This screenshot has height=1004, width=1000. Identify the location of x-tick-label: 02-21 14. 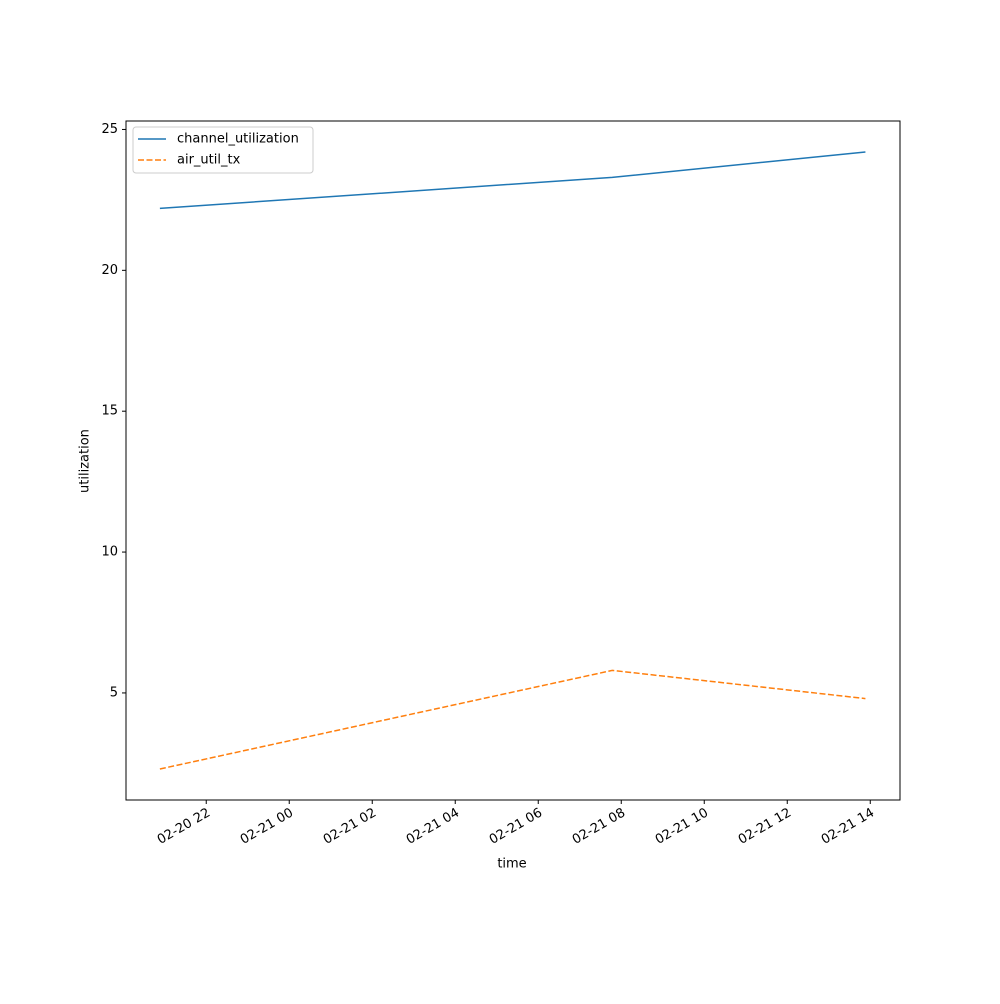
(848, 827).